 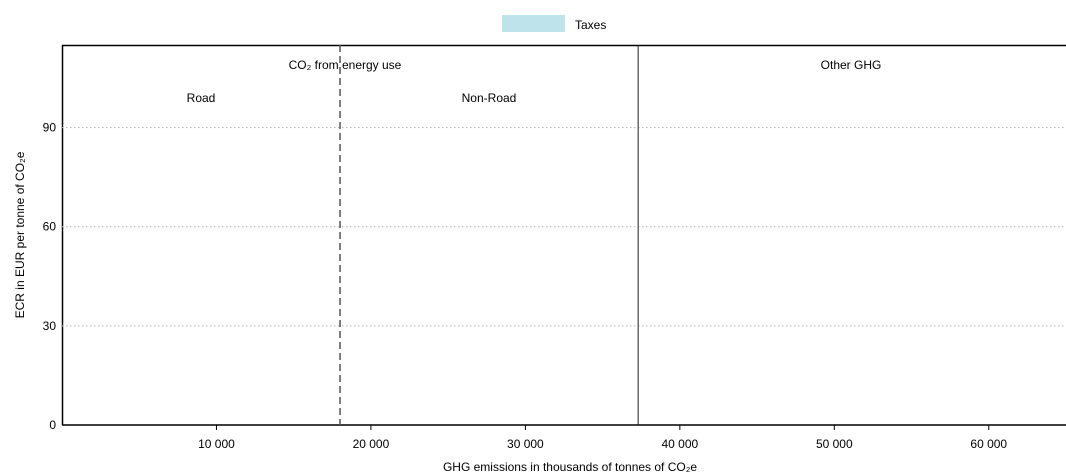 I want to click on annotation-co2-energy: CO₂ from energy use, so click(x=345, y=65).